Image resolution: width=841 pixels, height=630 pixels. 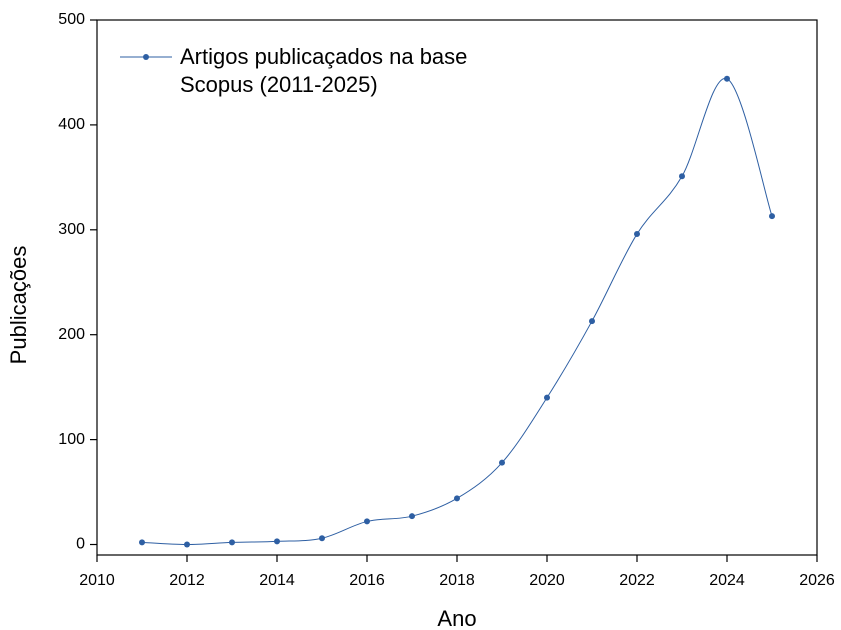 I want to click on y-tick-label: 300, so click(x=71, y=229).